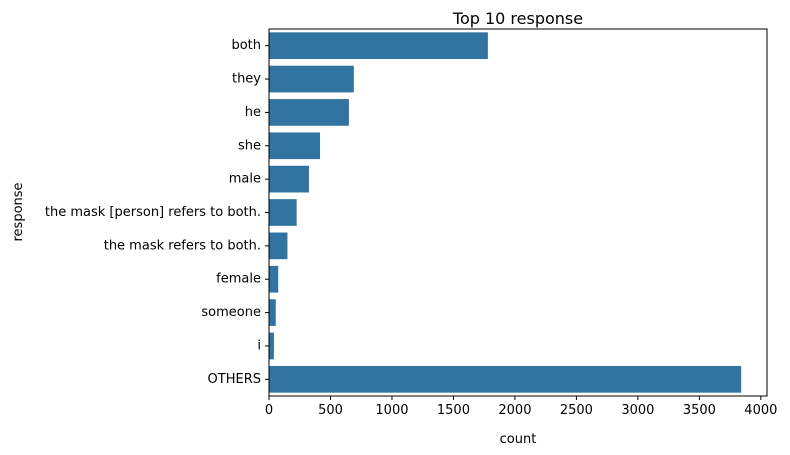 This screenshot has height=455, width=790. Describe the element at coordinates (246, 45) in the screenshot. I see `y-tick-label: both` at that location.